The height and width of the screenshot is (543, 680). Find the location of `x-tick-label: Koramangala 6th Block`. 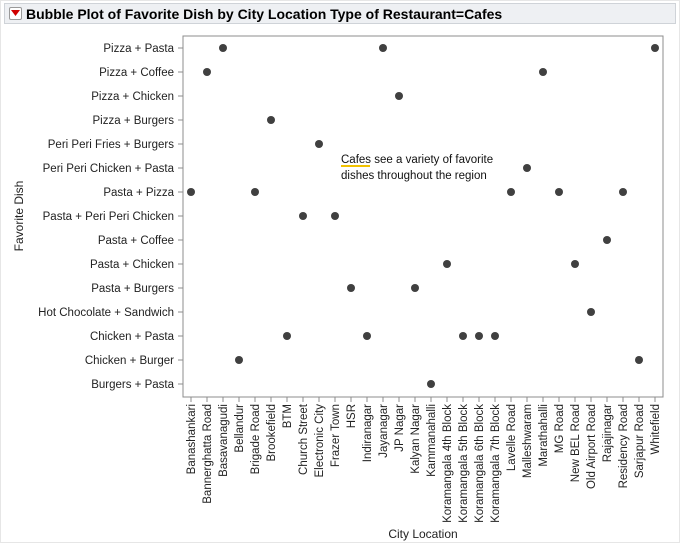

x-tick-label: Koramangala 6th Block is located at coordinates (480, 463).